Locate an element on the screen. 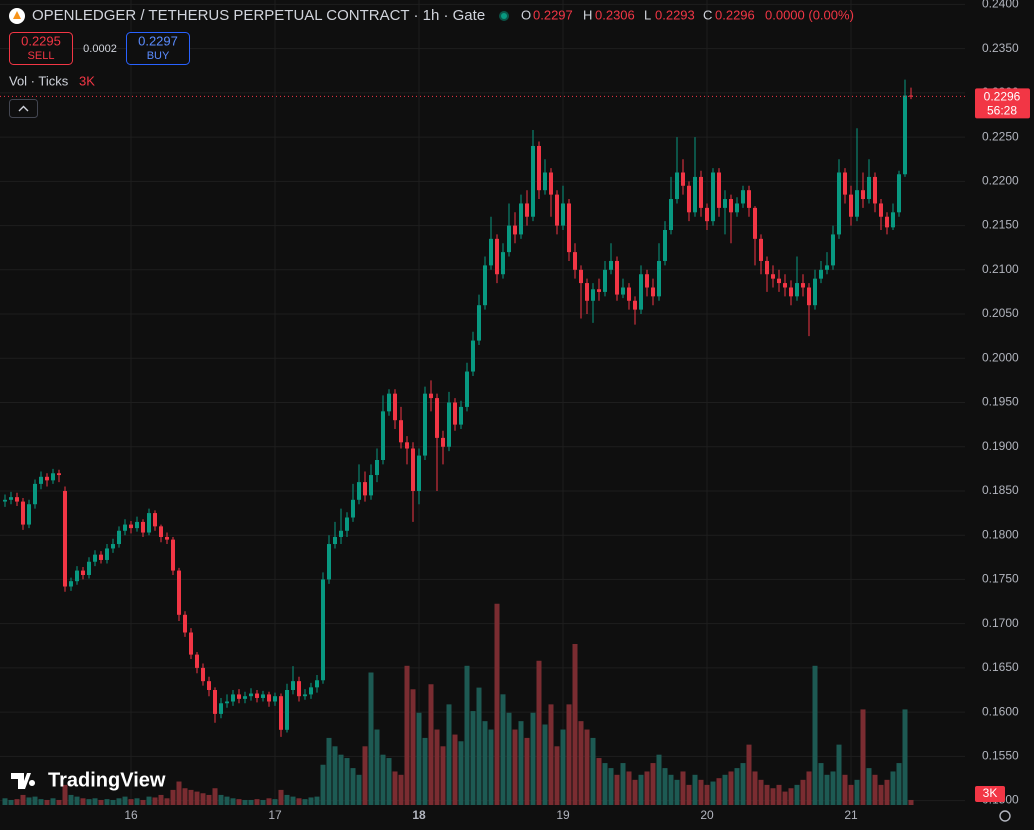  sell-button is located at coordinates (41, 48).